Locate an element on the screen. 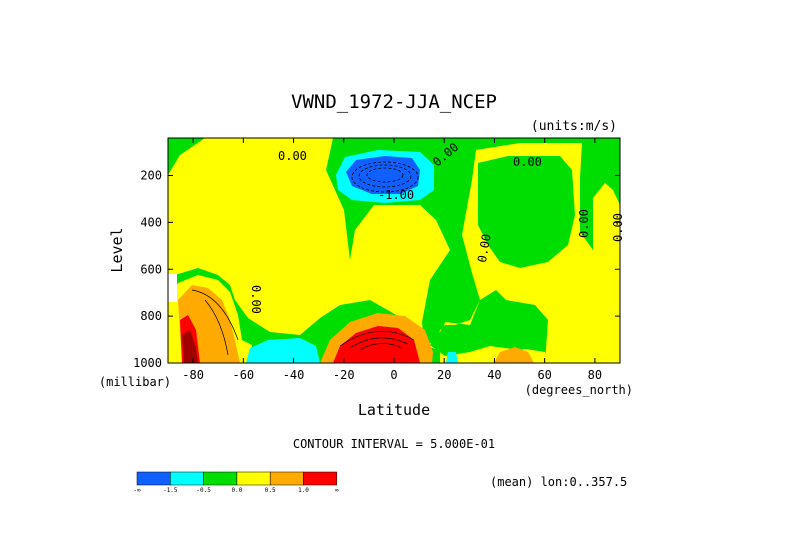 The width and height of the screenshot is (789, 558). darkred-region-south is located at coordinates (190, 346).